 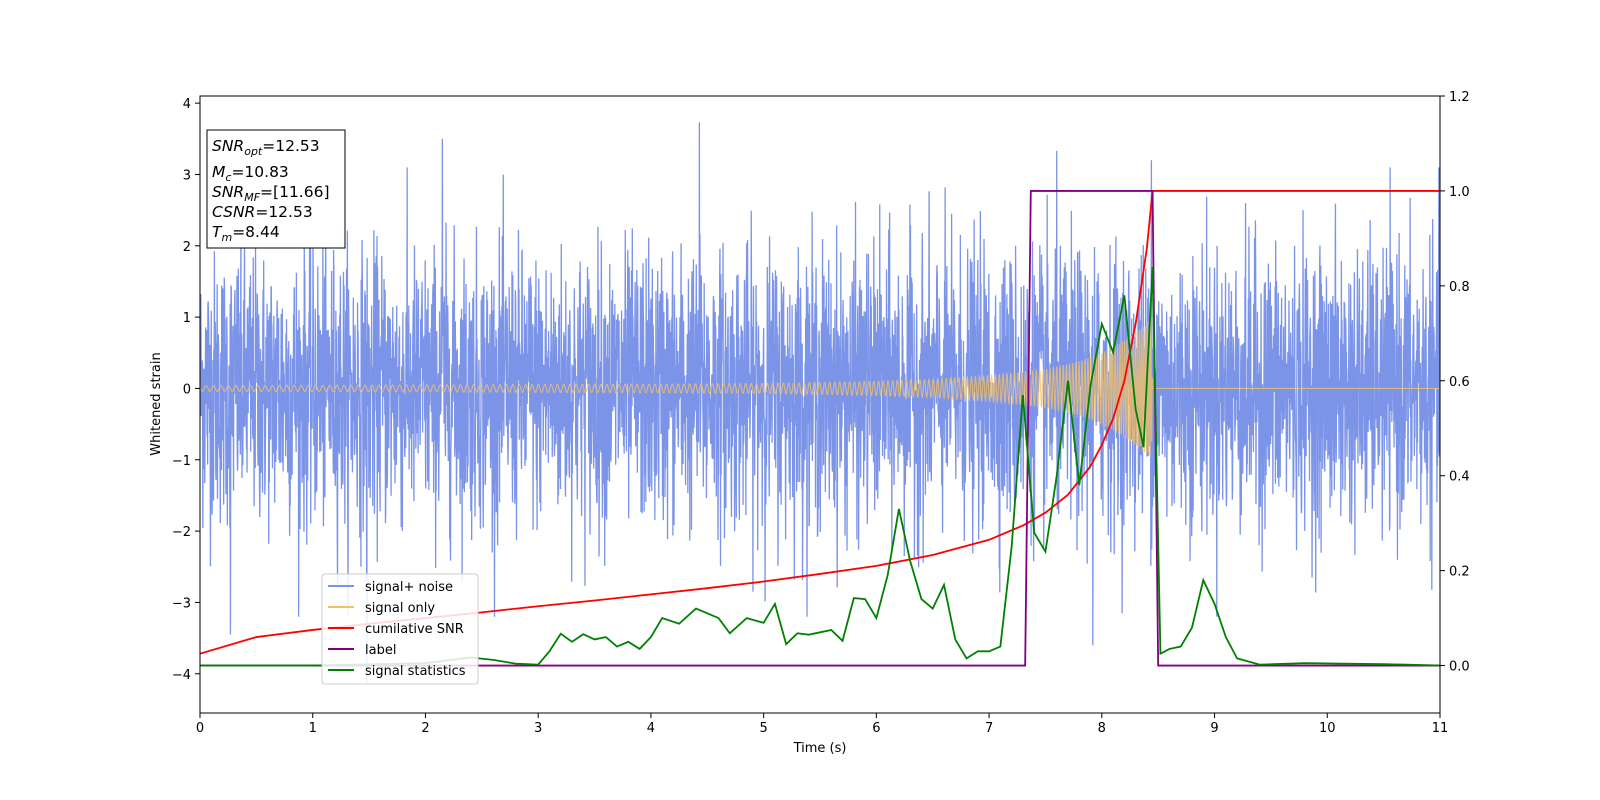 What do you see at coordinates (1459, 477) in the screenshot?
I see `y-right-tick-label: 0.4` at bounding box center [1459, 477].